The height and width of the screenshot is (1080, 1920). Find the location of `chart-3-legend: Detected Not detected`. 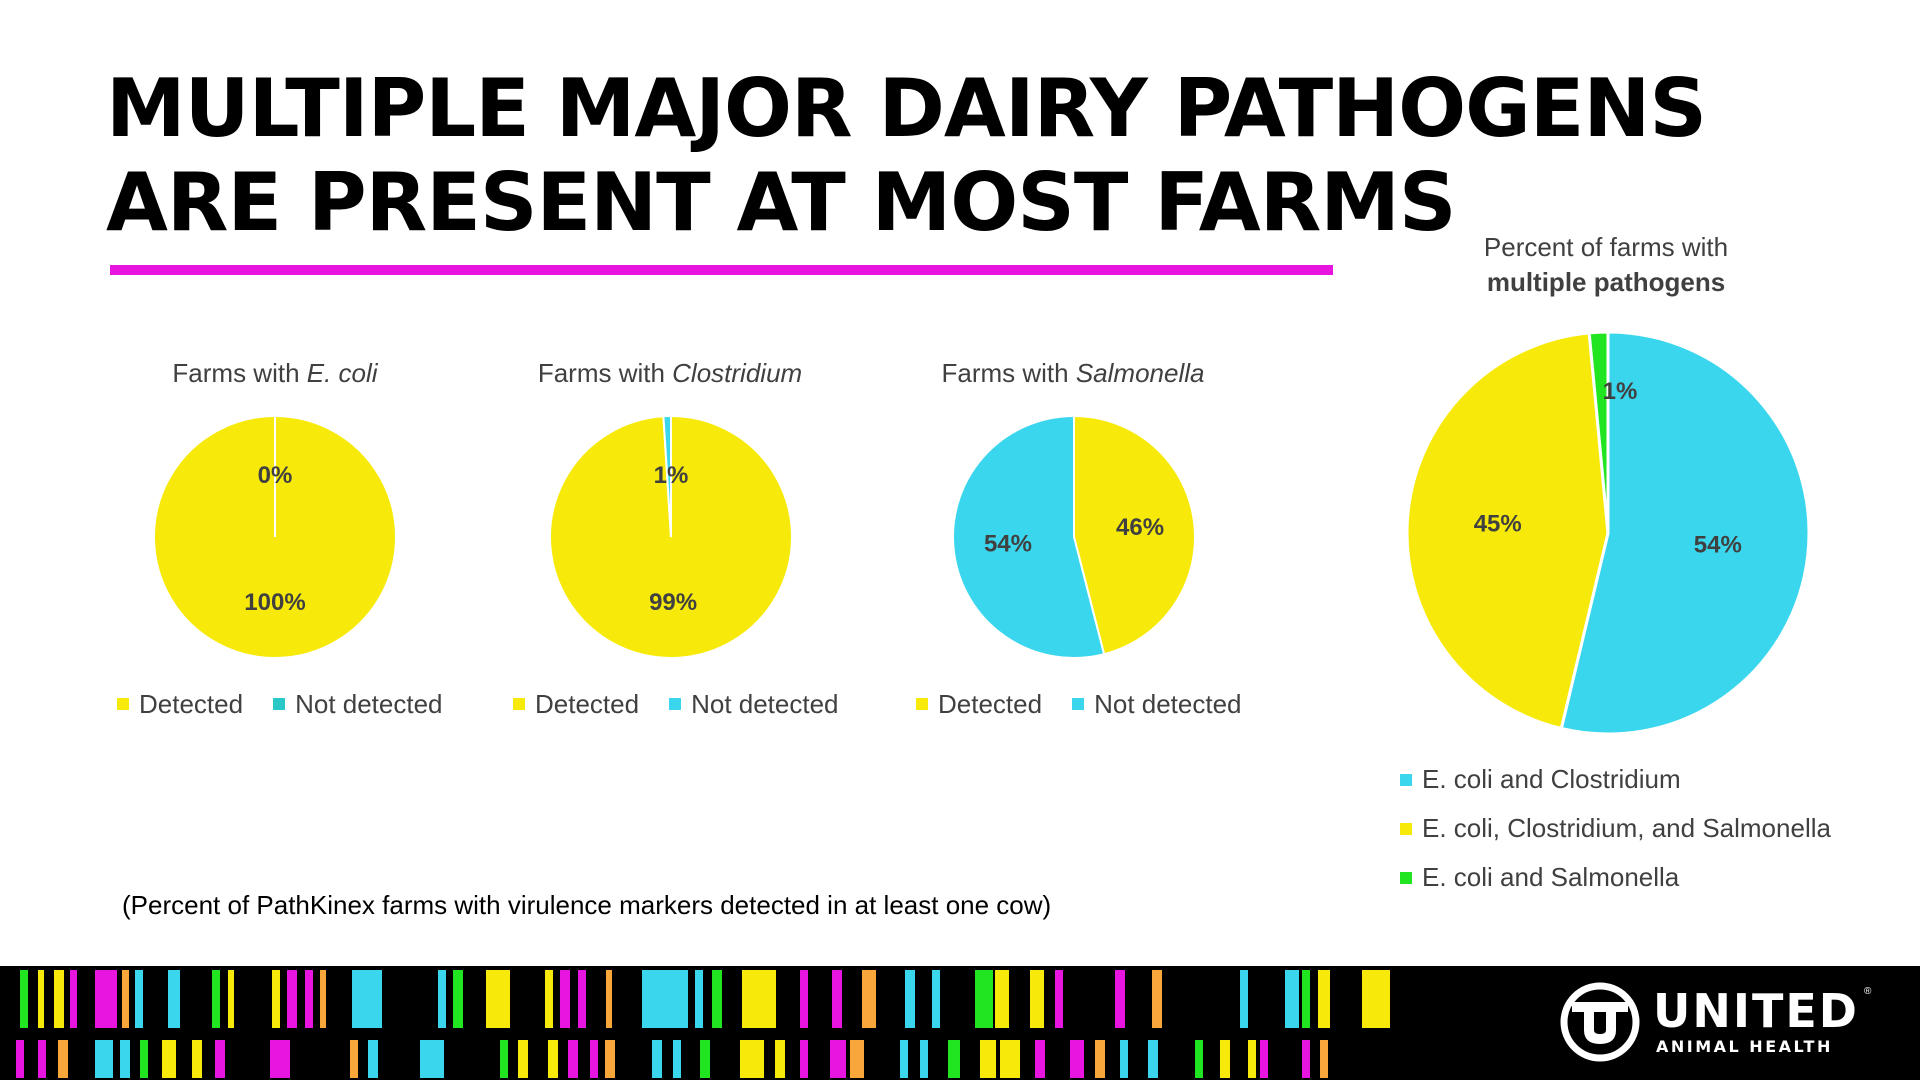

chart-3-legend: Detected Not detected is located at coordinates (1094, 703).